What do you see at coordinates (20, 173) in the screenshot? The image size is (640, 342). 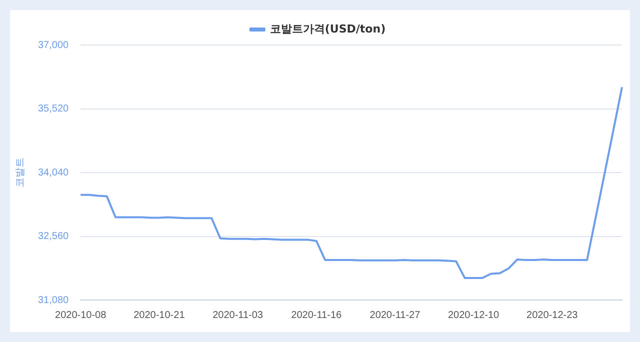 I see `y-axis-title: 코발트` at bounding box center [20, 173].